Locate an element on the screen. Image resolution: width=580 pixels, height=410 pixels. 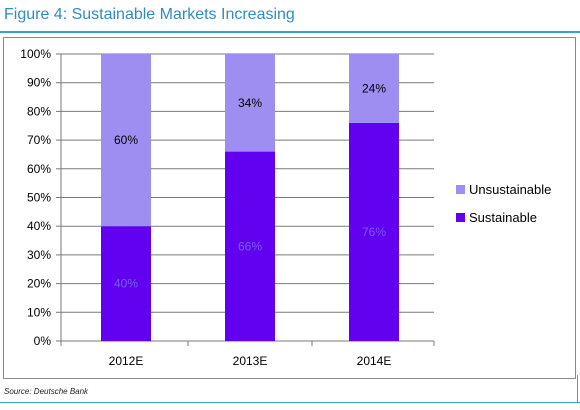
x-tick-label: 2012E is located at coordinates (126, 361).